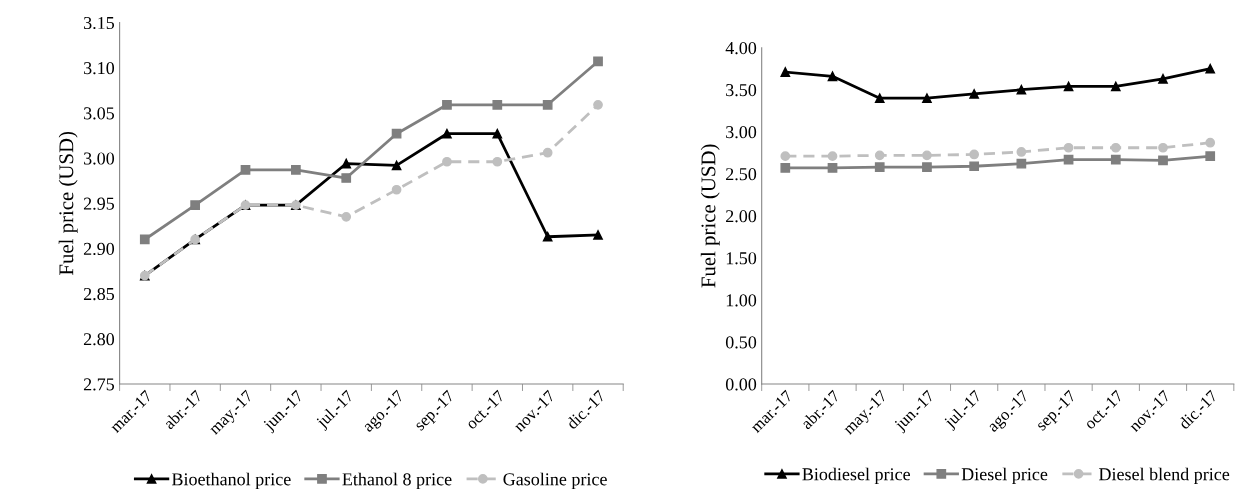 The height and width of the screenshot is (502, 1259). What do you see at coordinates (555, 481) in the screenshot?
I see `legend-label: Gasoline price` at bounding box center [555, 481].